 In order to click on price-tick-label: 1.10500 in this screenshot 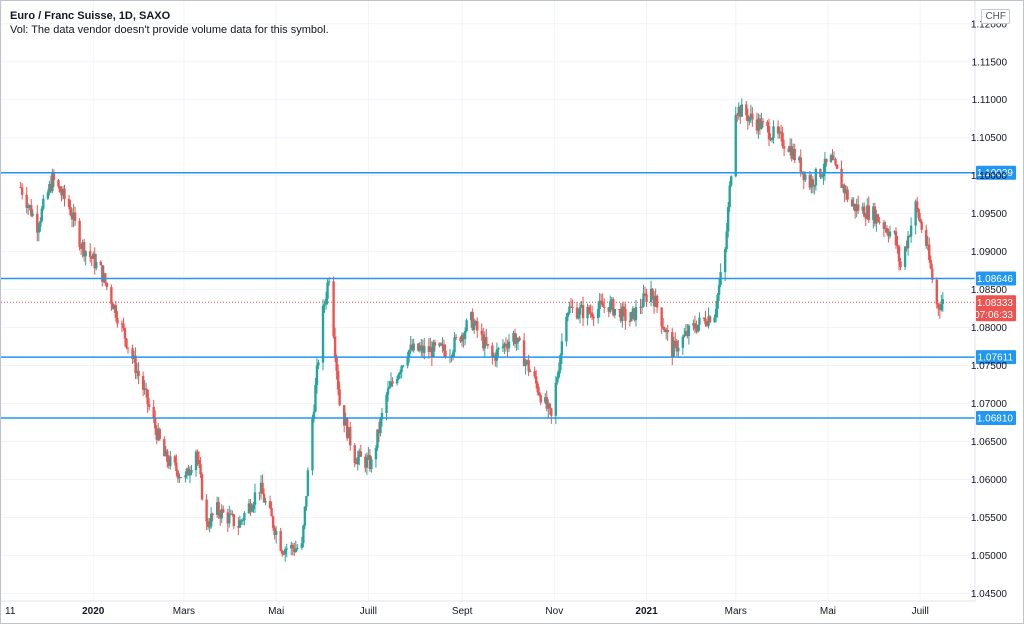, I will do `click(989, 138)`.